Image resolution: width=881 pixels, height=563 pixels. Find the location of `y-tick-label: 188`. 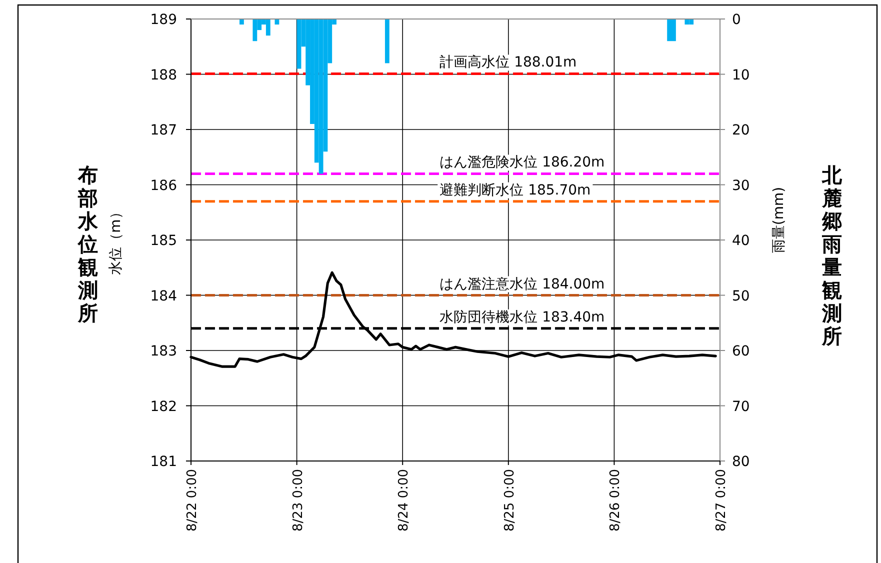

y-tick-label: 188 is located at coordinates (163, 75).